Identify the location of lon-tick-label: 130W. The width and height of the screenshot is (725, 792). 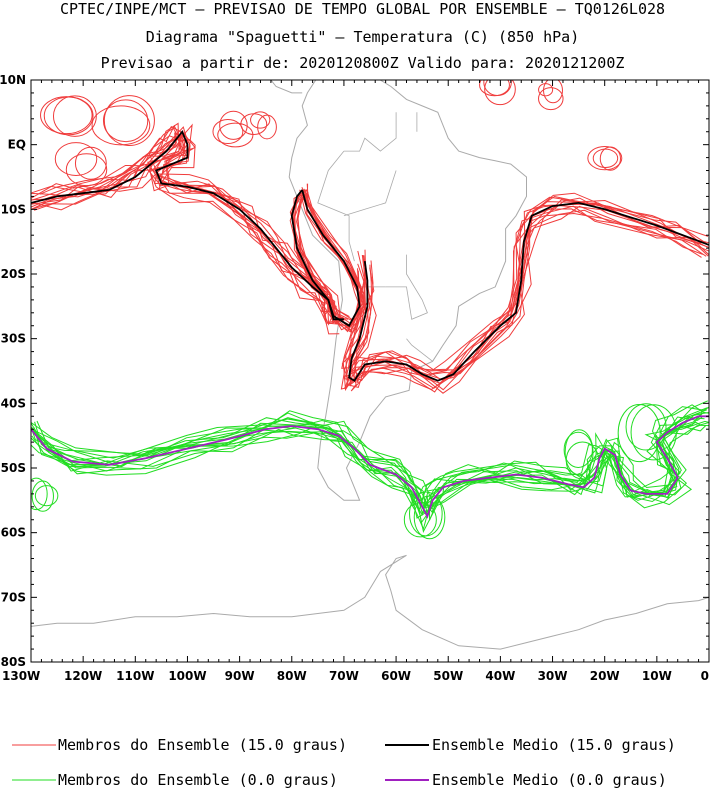
(21, 676).